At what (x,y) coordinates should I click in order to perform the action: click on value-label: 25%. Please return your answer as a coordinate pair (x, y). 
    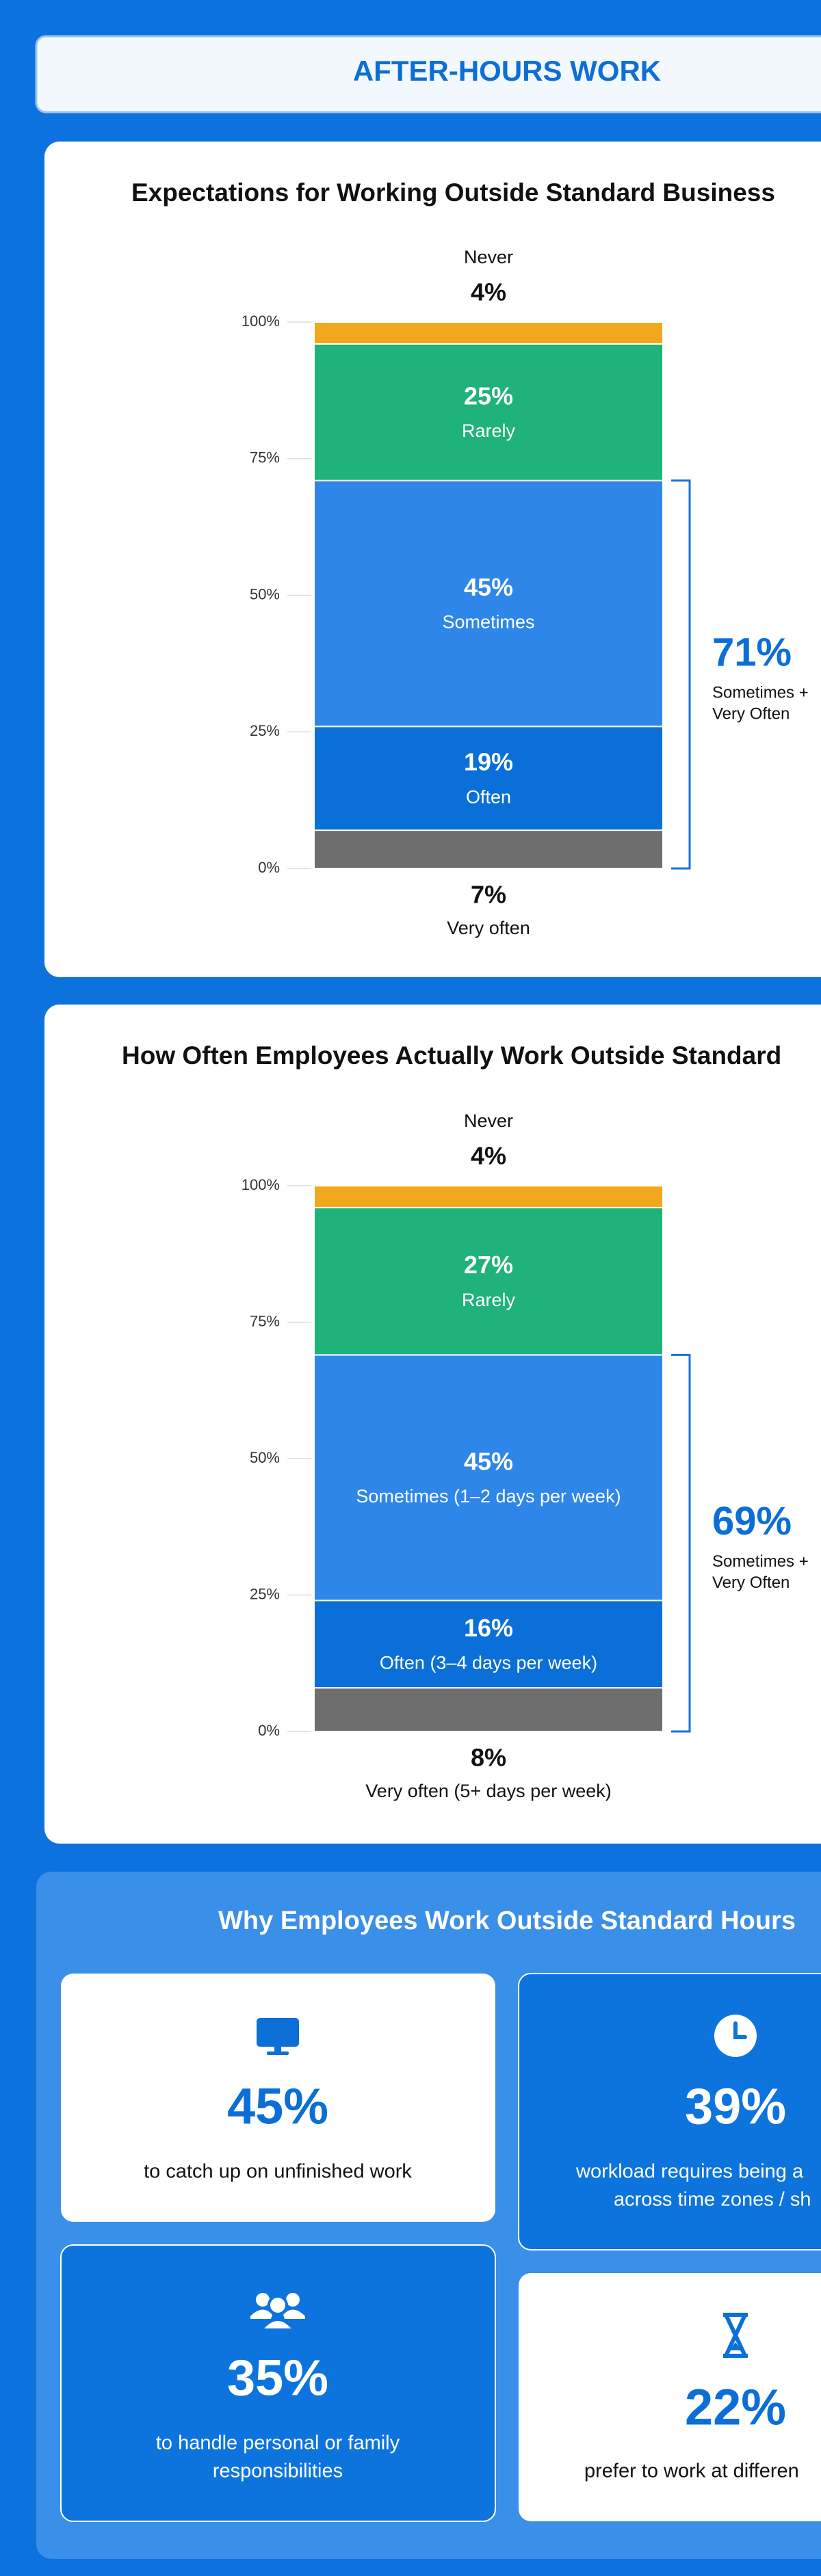
    Looking at the image, I should click on (488, 396).